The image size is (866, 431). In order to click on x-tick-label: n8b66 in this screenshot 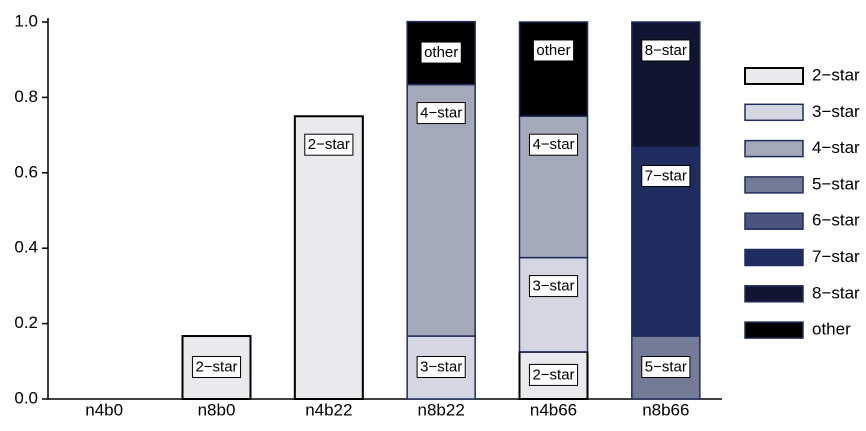, I will do `click(665, 409)`.